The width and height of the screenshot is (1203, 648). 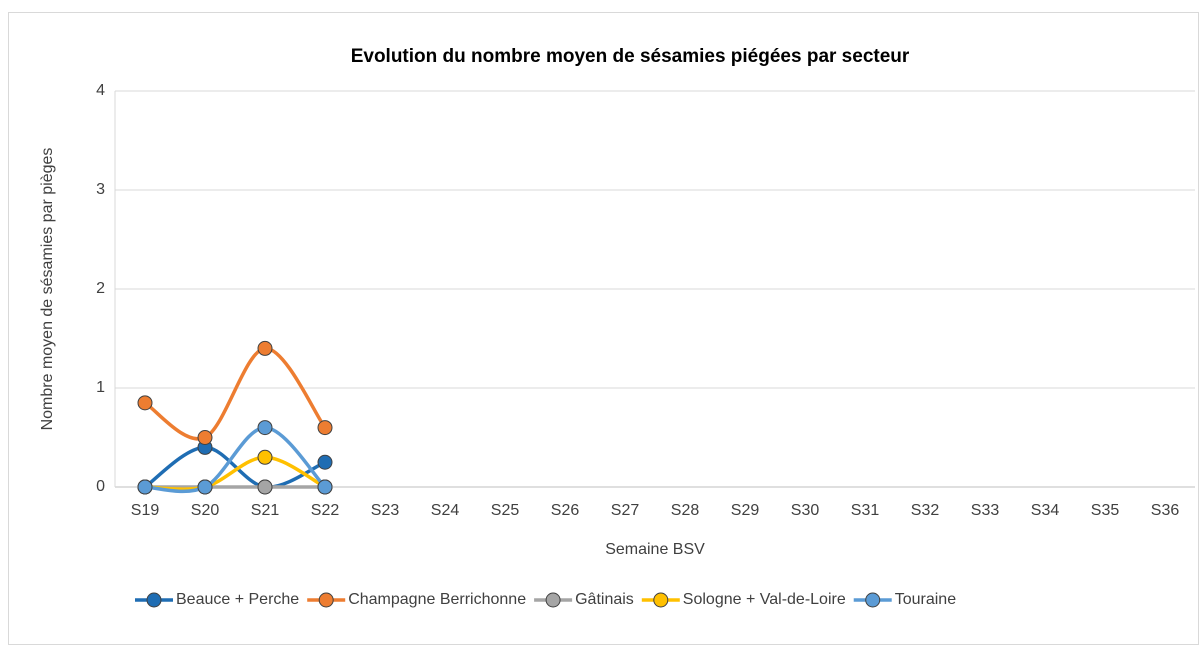 What do you see at coordinates (205, 510) in the screenshot?
I see `x-tick-label: S20` at bounding box center [205, 510].